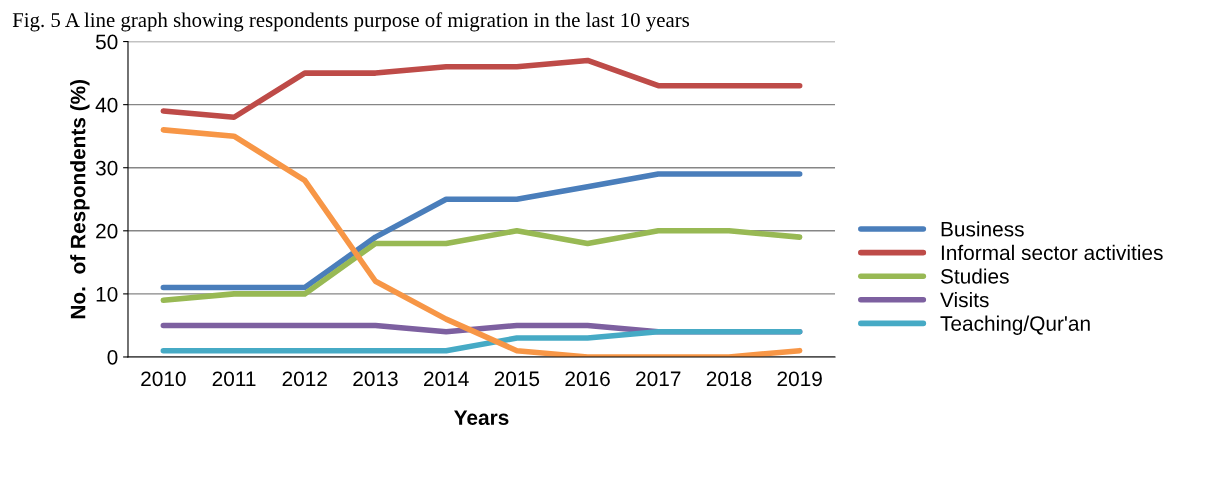 This screenshot has height=489, width=1219. Describe the element at coordinates (982, 229) in the screenshot. I see `legend-label: Business` at that location.